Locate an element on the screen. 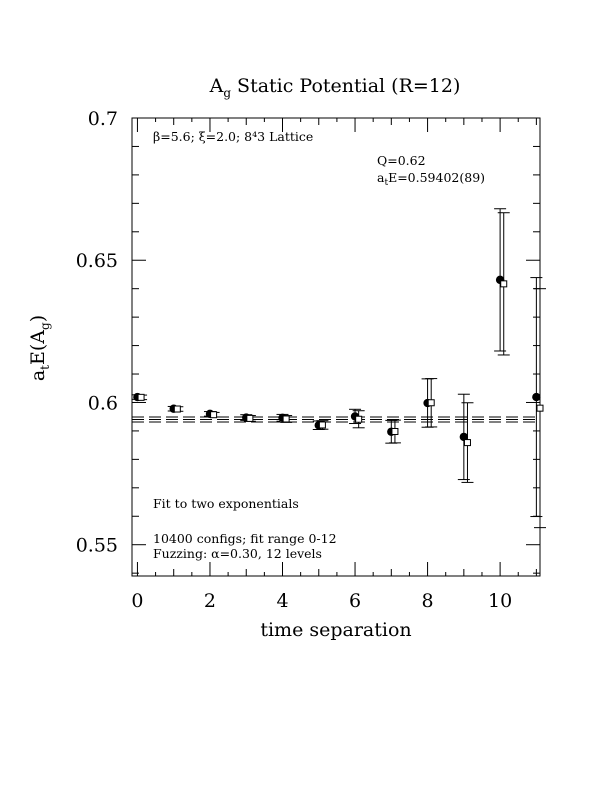 This screenshot has width=612, height=792. x-tick-label: 8 is located at coordinates (428, 601).